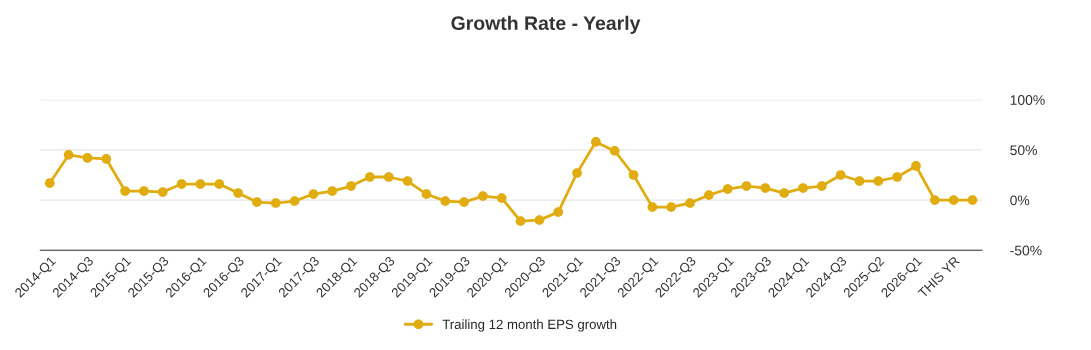 The width and height of the screenshot is (1091, 350). What do you see at coordinates (1020, 200) in the screenshot?
I see `y-tick-label: 0%` at bounding box center [1020, 200].